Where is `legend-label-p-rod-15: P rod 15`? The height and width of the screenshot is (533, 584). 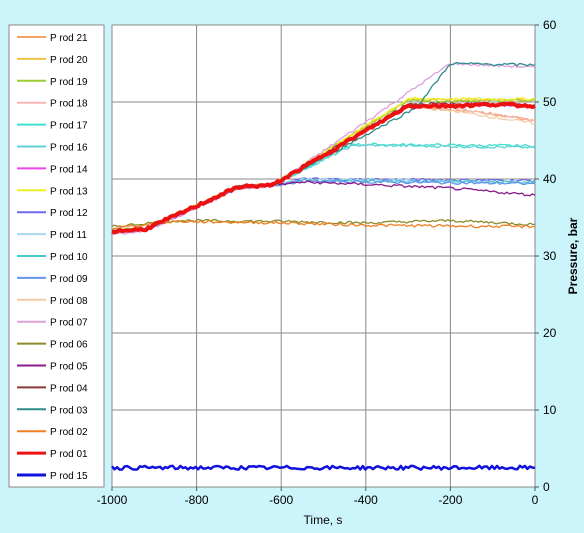 legend-label-p-rod-15: P rod 15 is located at coordinates (69, 476).